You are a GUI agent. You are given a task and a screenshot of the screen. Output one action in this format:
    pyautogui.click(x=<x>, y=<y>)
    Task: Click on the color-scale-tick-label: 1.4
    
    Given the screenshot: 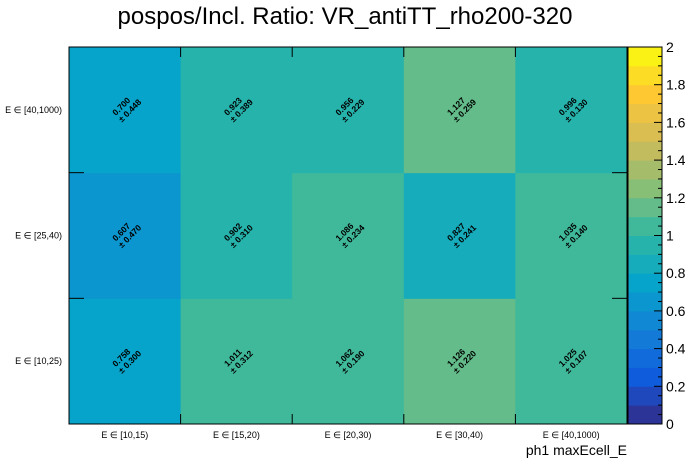 What is the action you would take?
    pyautogui.click(x=676, y=160)
    